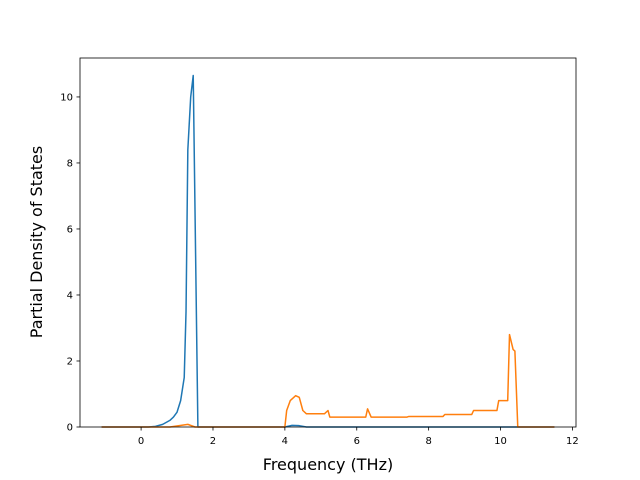 The height and width of the screenshot is (480, 640). What do you see at coordinates (70, 229) in the screenshot?
I see `y-tick-label: 6` at bounding box center [70, 229].